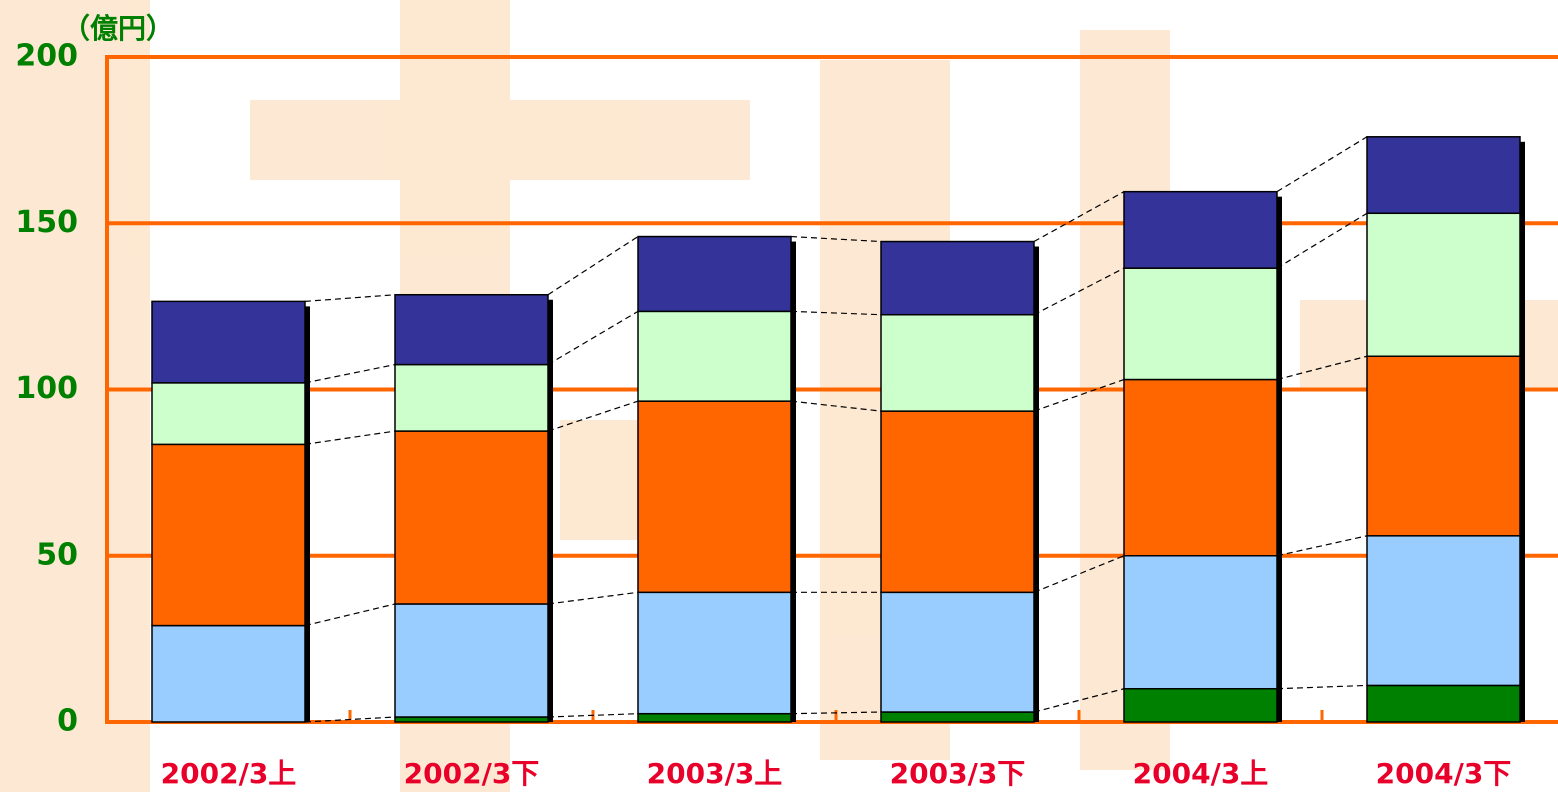 This screenshot has height=792, width=1558. What do you see at coordinates (118, 28) in the screenshot?
I see `y-axis-label: （億円）` at bounding box center [118, 28].